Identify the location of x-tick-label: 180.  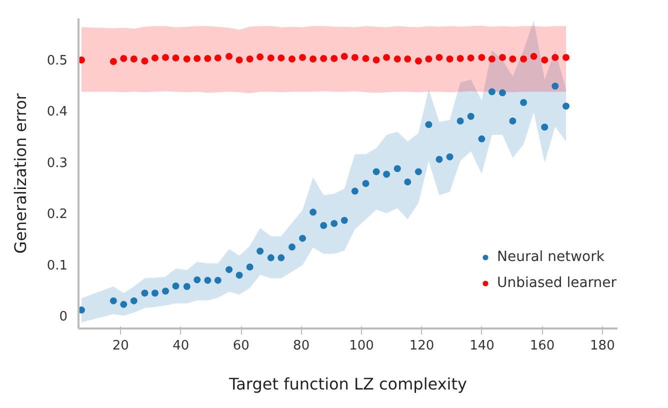
(602, 346).